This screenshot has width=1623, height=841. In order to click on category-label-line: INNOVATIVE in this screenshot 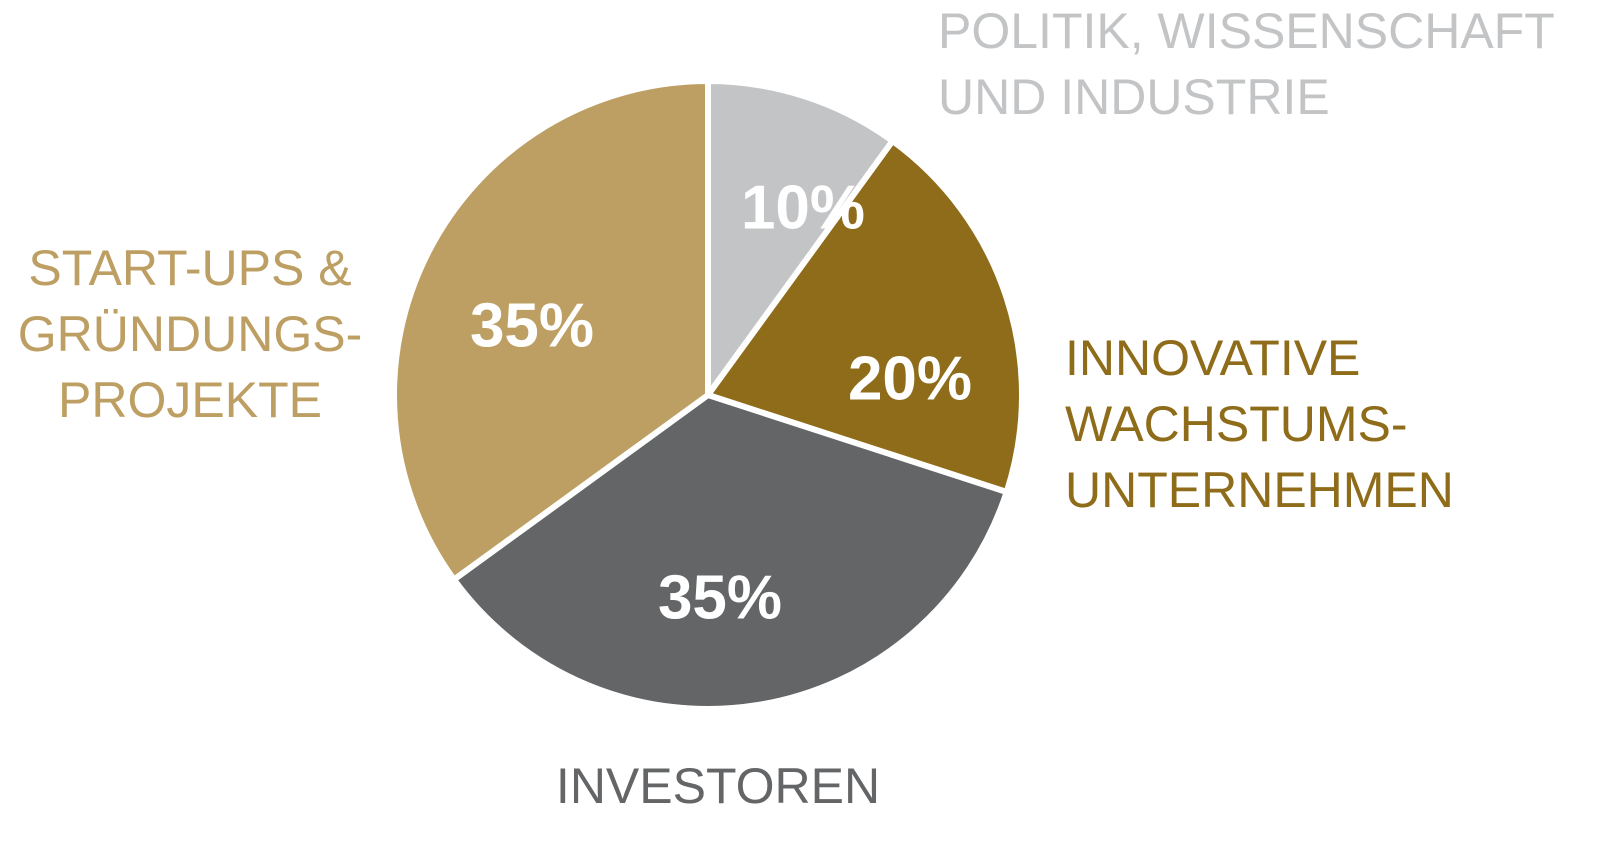, I will do `click(1212, 358)`.